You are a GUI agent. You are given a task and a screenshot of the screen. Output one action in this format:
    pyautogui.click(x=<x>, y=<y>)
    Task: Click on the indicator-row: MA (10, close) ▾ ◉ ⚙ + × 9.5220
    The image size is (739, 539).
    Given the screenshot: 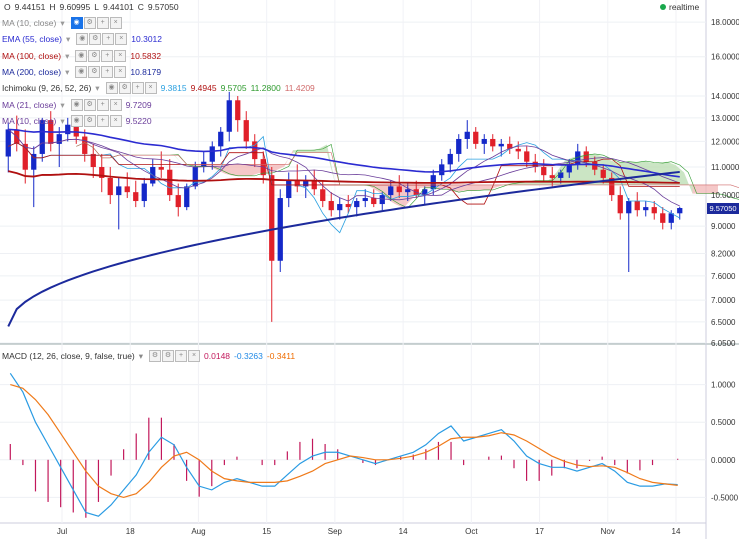 What is the action you would take?
    pyautogui.click(x=77, y=121)
    